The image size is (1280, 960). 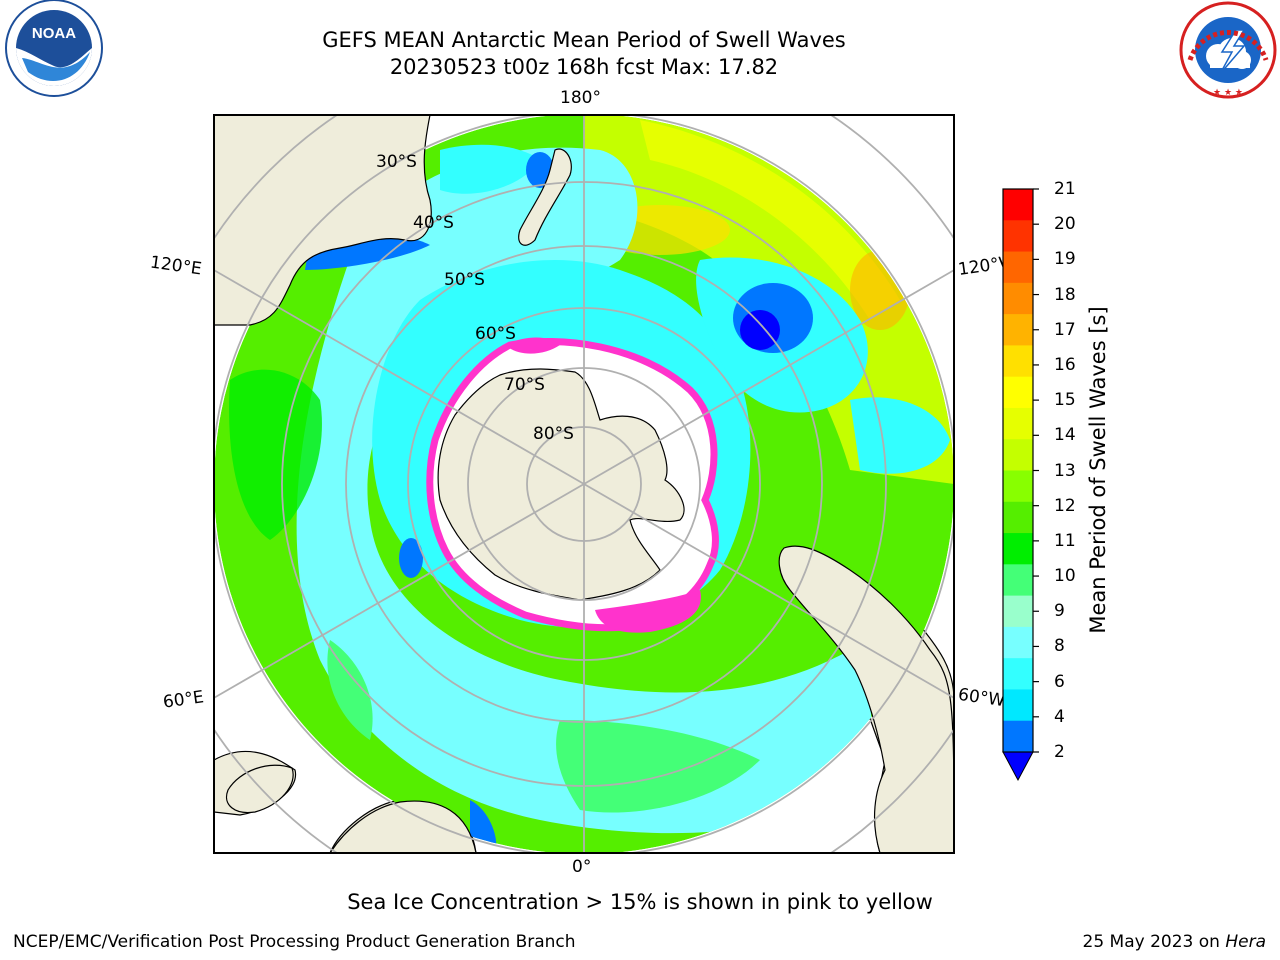 I want to click on antarctica-landmass, so click(x=561, y=484).